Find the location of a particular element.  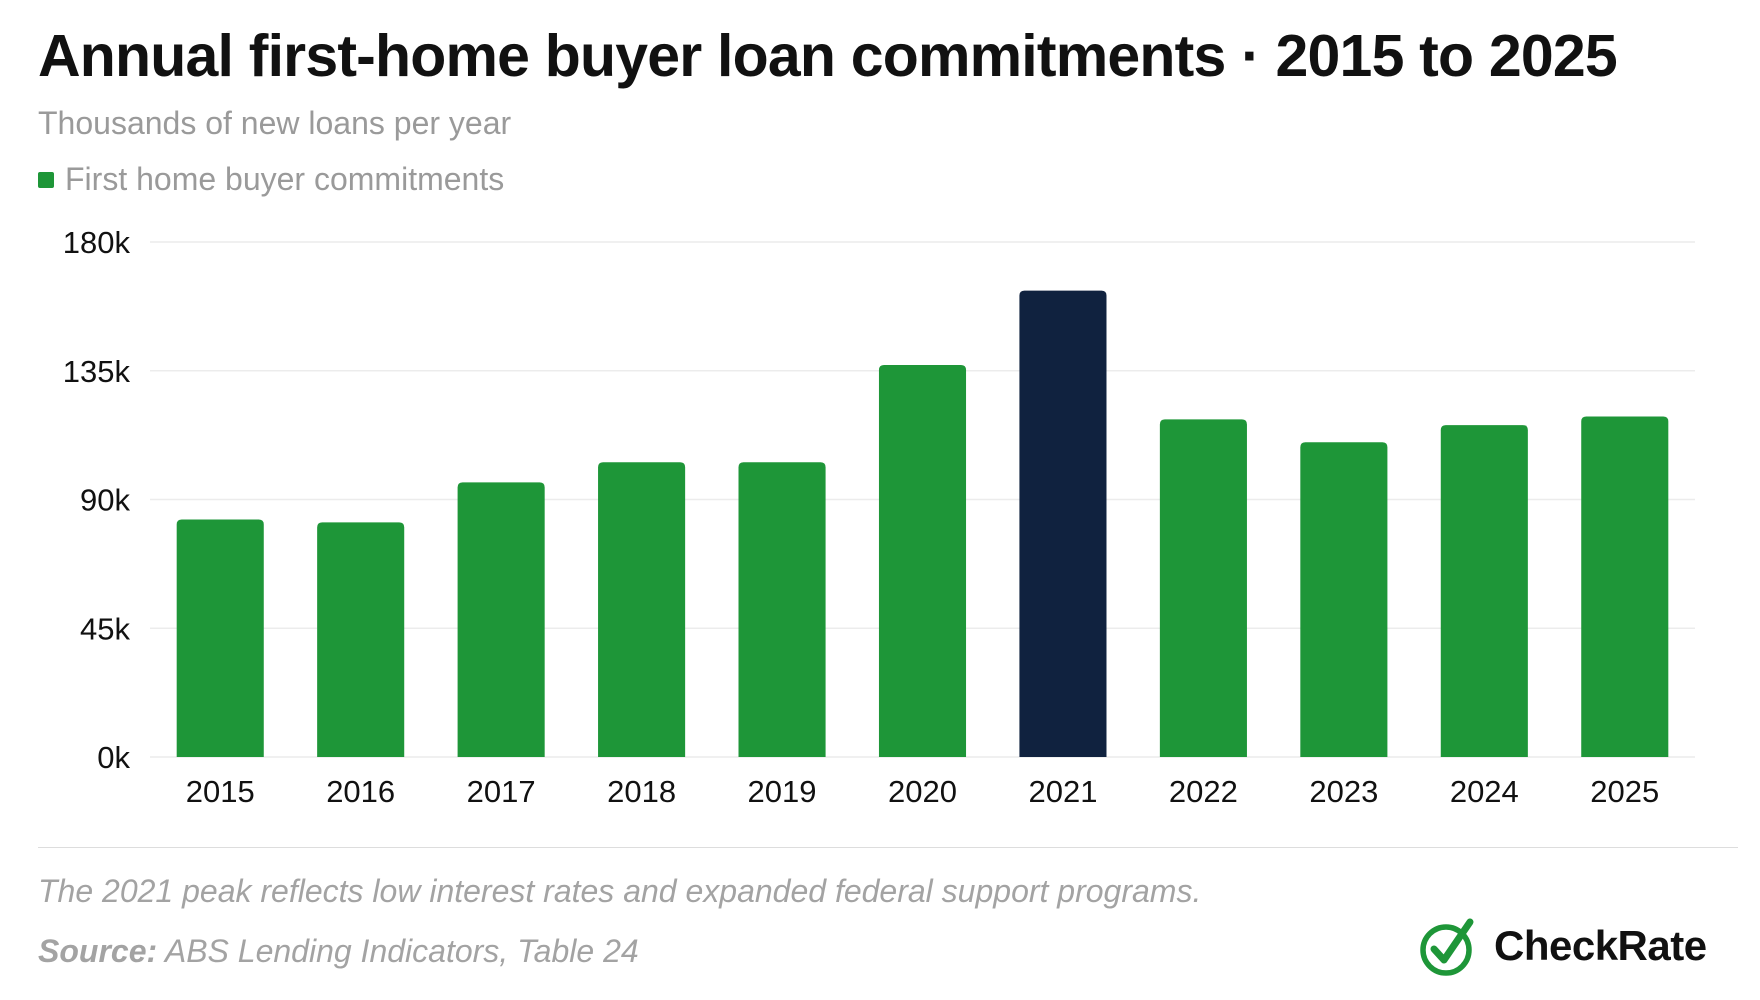

bar-2024 is located at coordinates (1484, 591).